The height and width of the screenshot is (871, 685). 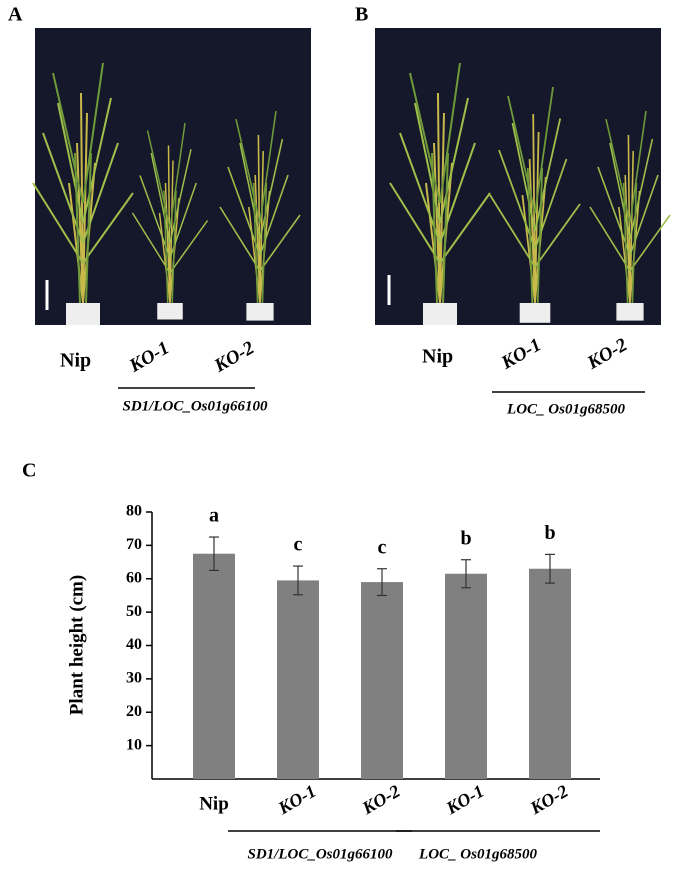 What do you see at coordinates (134, 744) in the screenshot?
I see `y-tick-label: 10` at bounding box center [134, 744].